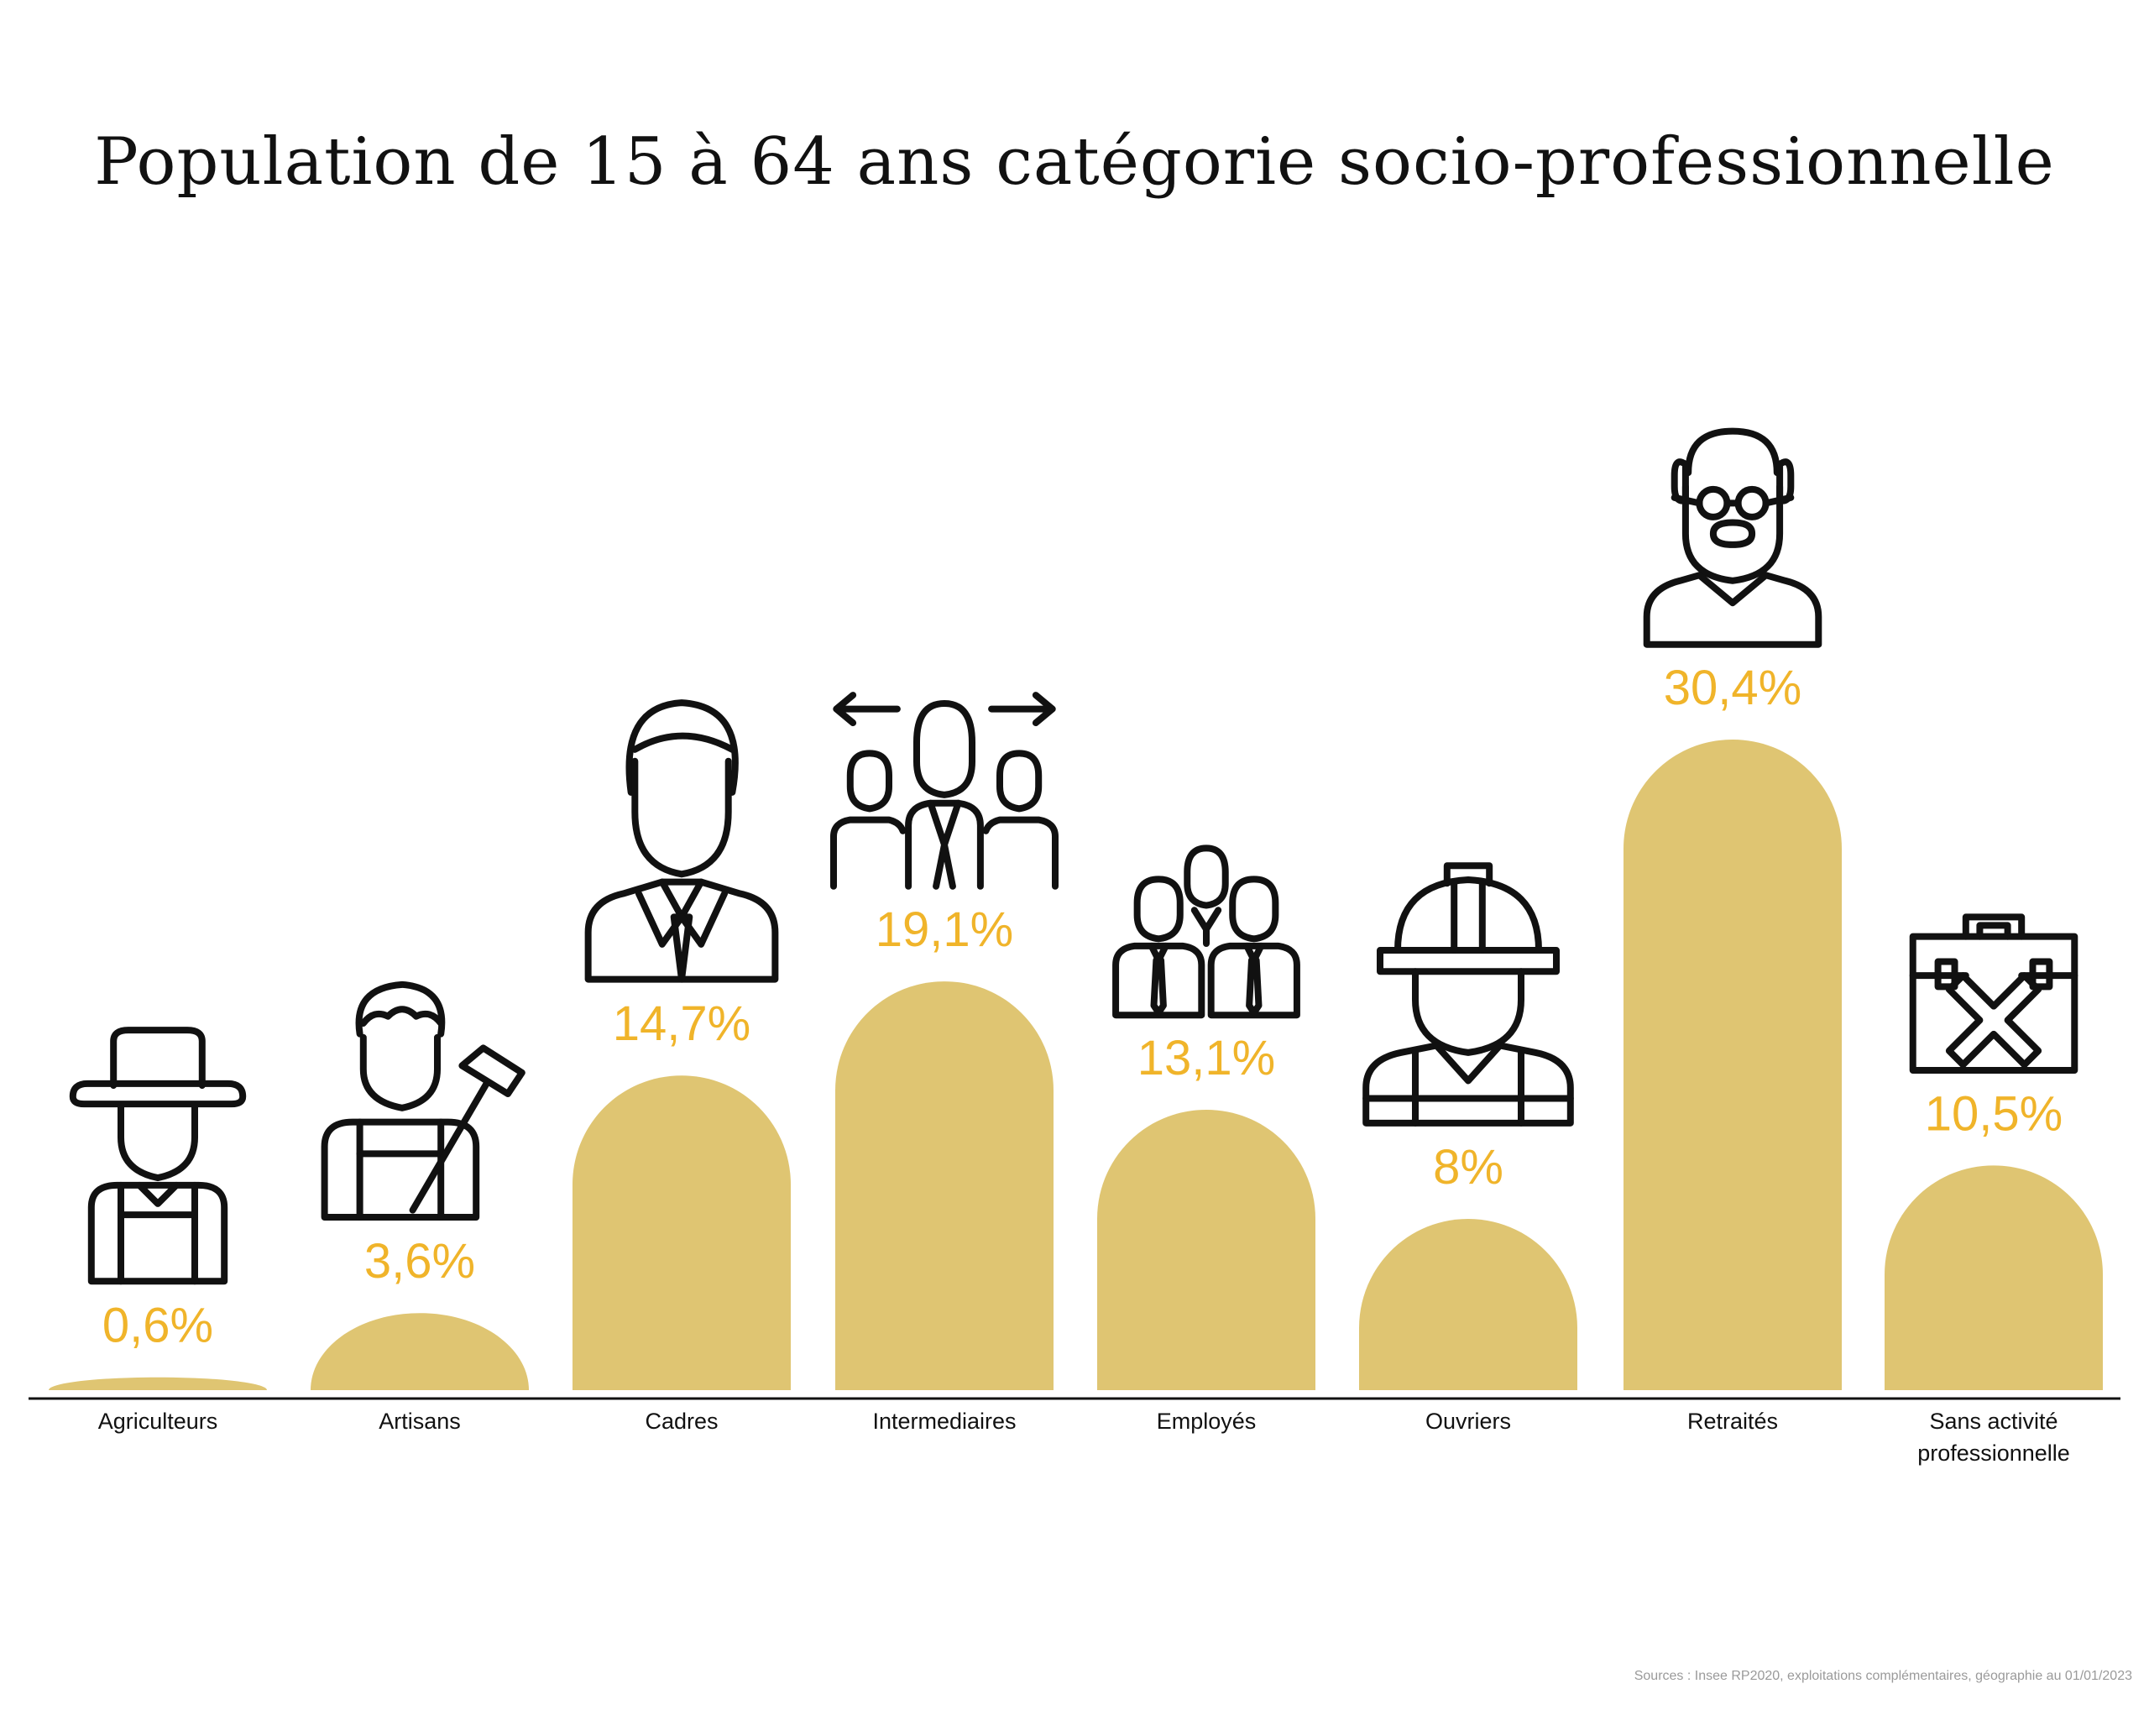  I want to click on category-label: Intermediaires, so click(944, 1421).